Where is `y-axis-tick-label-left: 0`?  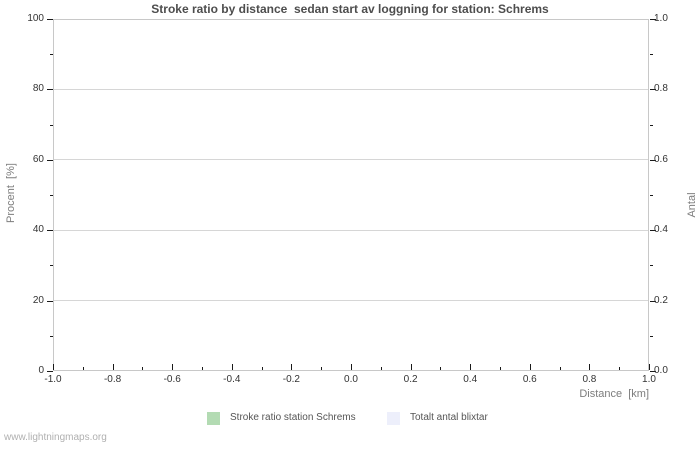
y-axis-tick-label-left: 0 is located at coordinates (41, 370).